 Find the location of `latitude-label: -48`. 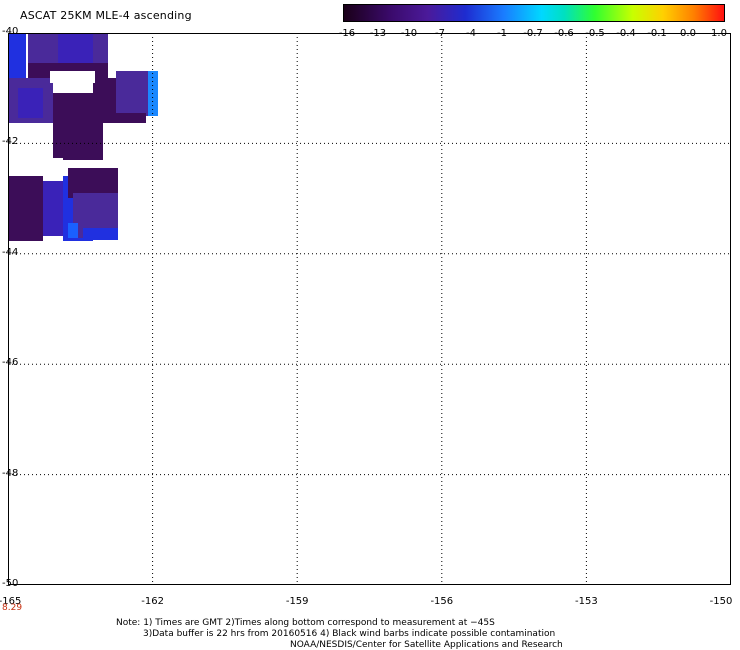

latitude-label: -48 is located at coordinates (10, 473).